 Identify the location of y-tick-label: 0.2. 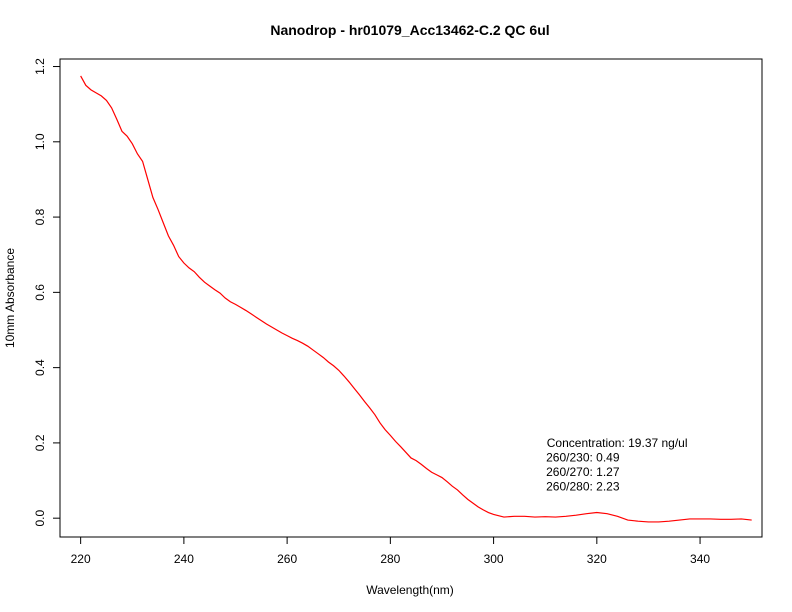
(40, 442).